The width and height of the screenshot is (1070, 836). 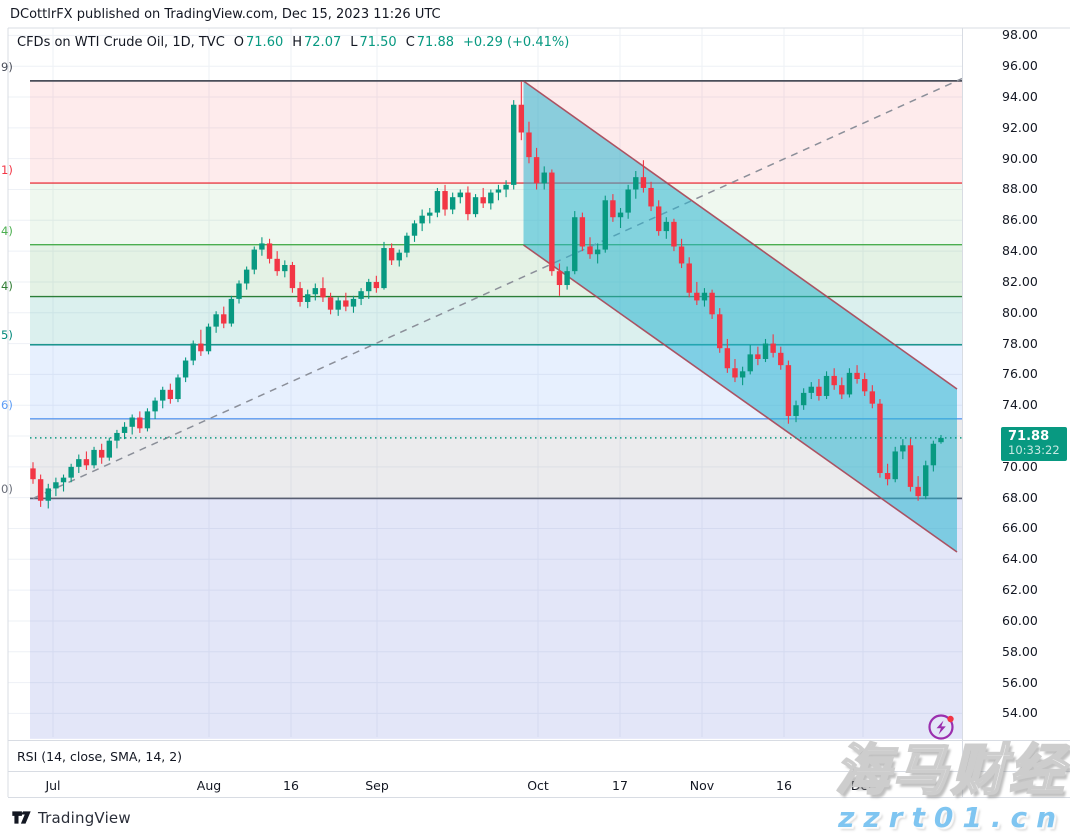 What do you see at coordinates (1020, 189) in the screenshot?
I see `price-tick-label: 88.00` at bounding box center [1020, 189].